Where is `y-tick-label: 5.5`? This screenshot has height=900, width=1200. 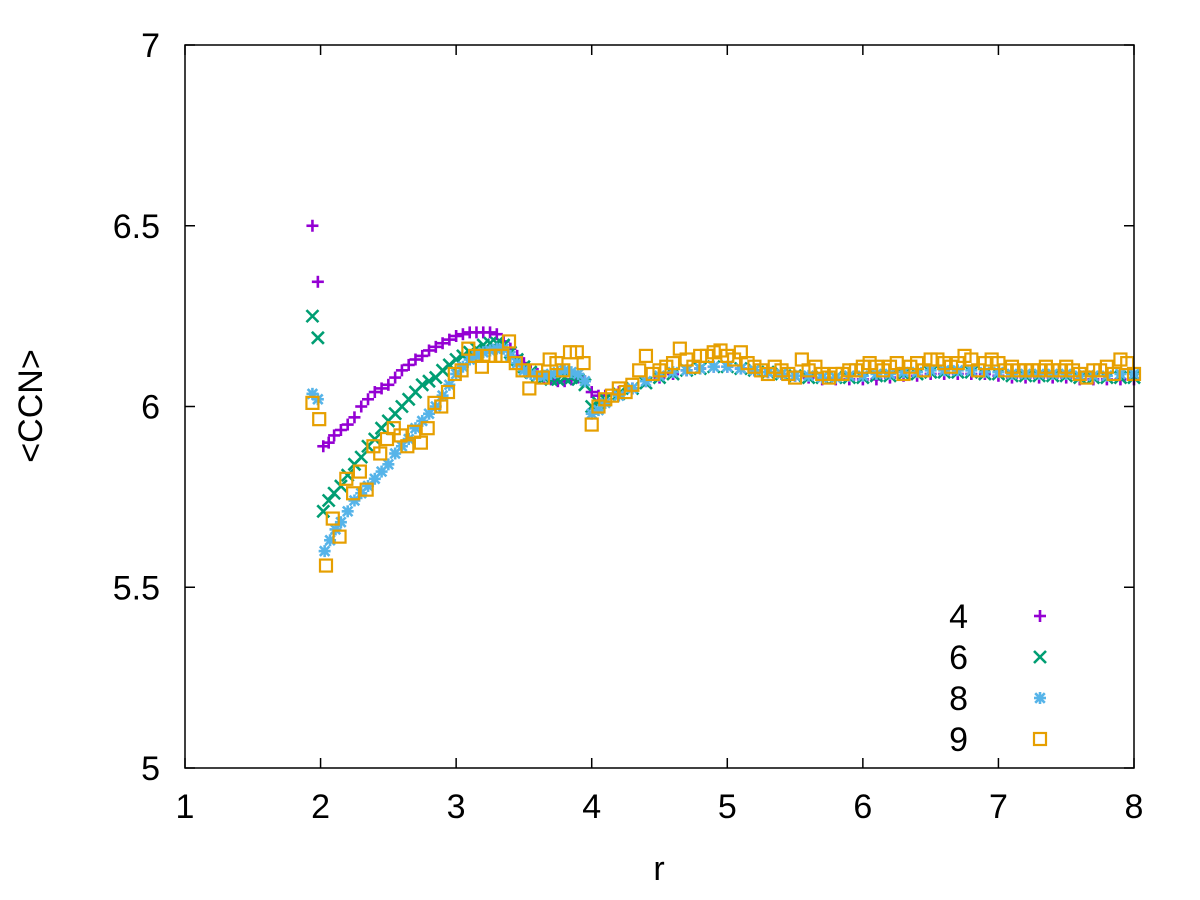
y-tick-label: 5.5 is located at coordinates (136, 588).